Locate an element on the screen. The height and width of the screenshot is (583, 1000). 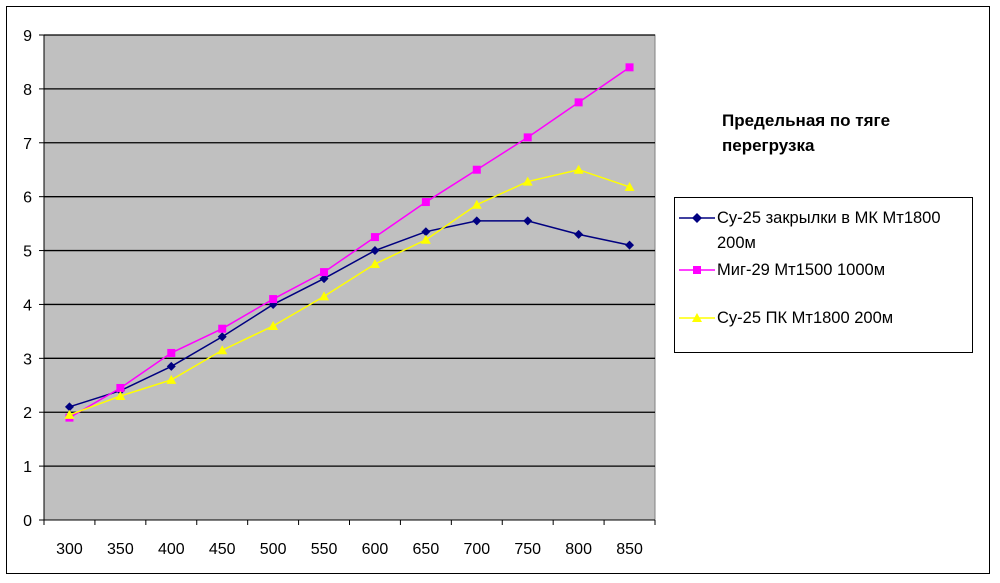
legend-label-su25-pk: Су-25 ПК Мт1800 200м is located at coordinates (805, 318).